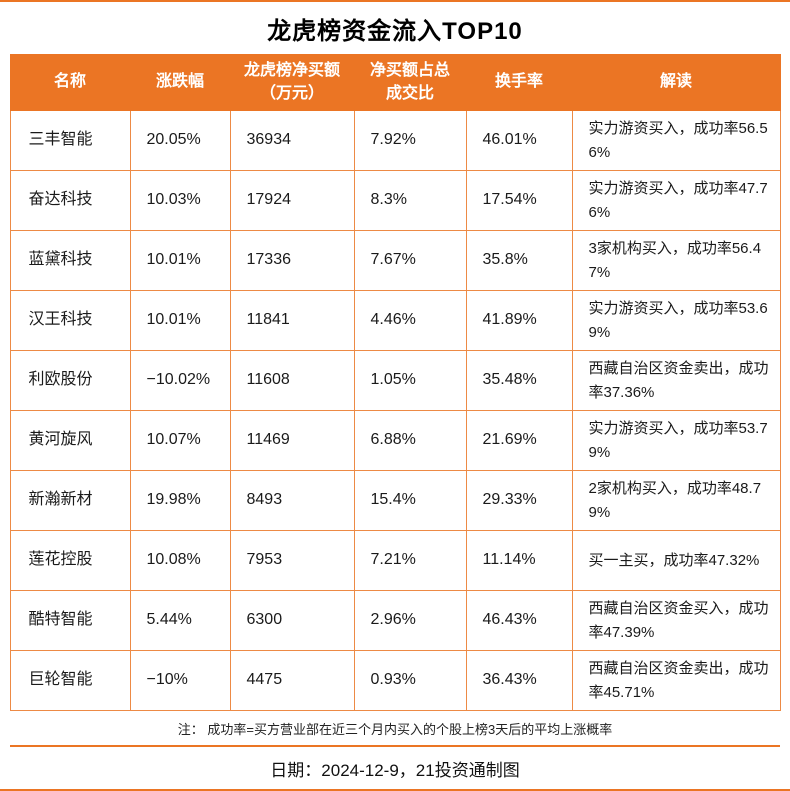  I want to click on interpretation-cell: 西藏自治区资金买入，成功率47.39%, so click(676, 620).